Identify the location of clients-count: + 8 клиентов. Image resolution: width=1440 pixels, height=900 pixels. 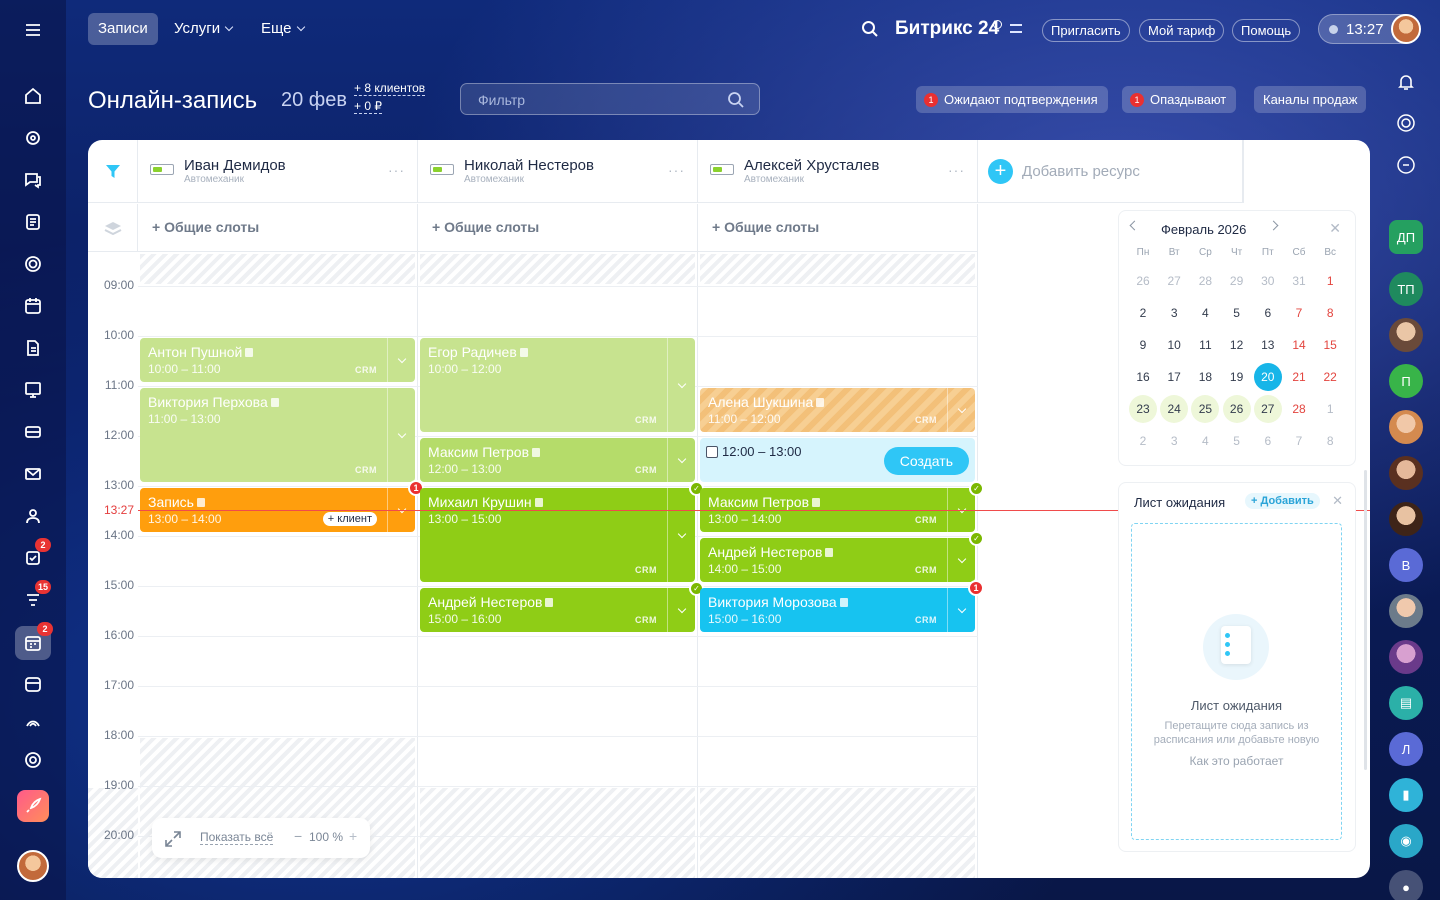
(390, 88).